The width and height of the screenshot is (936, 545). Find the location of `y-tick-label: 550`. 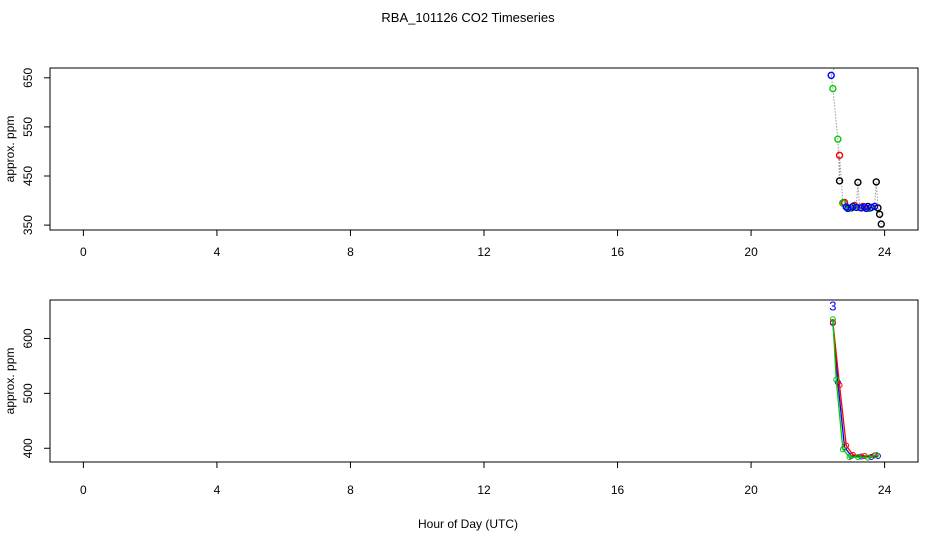

y-tick-label: 550 is located at coordinates (28, 127).